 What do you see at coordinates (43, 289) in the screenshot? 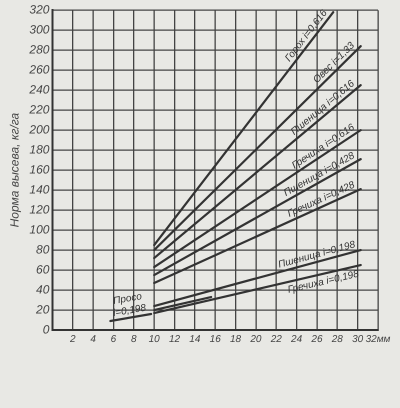
I see `y-tick-label: 40` at bounding box center [43, 289].